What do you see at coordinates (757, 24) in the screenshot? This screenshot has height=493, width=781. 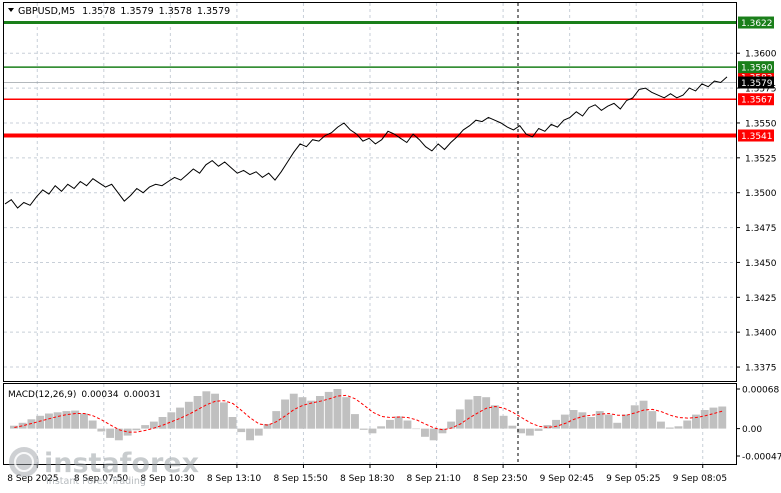 I see `level-tag-label: 1.3622` at bounding box center [757, 24].